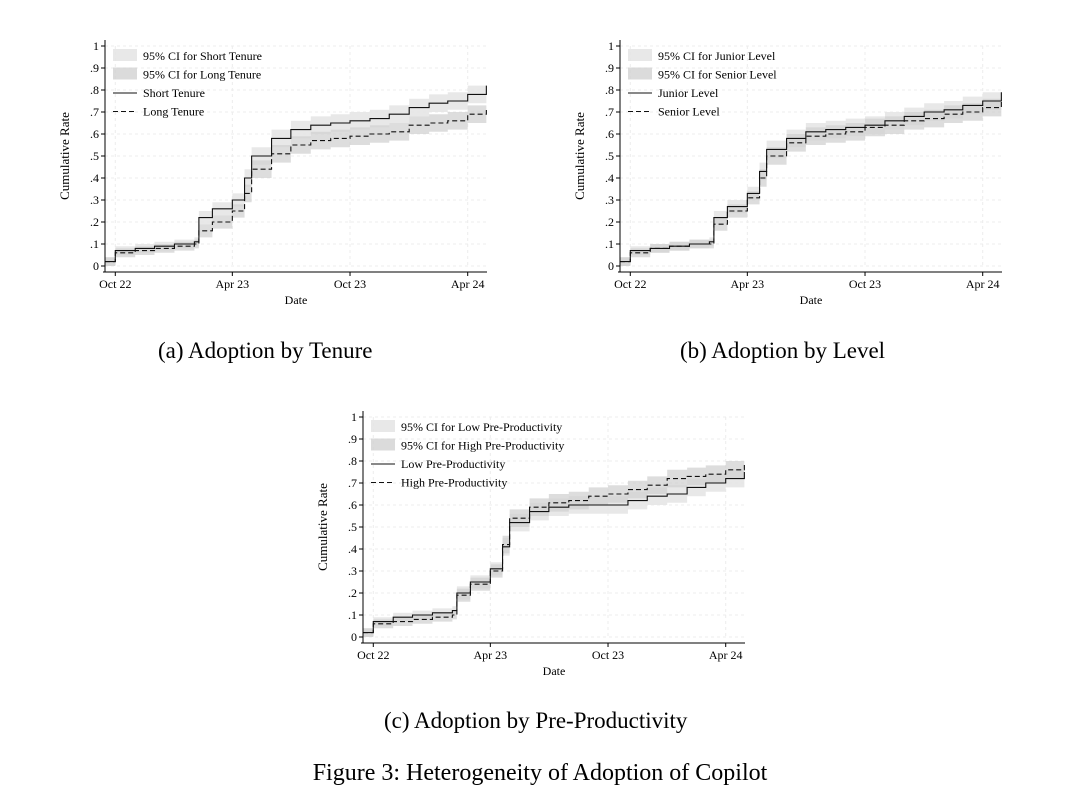 The width and height of the screenshot is (1080, 792). Describe the element at coordinates (536, 720) in the screenshot. I see `caption-preproductivity: (c) Adoption by Pre-Productivity` at that location.